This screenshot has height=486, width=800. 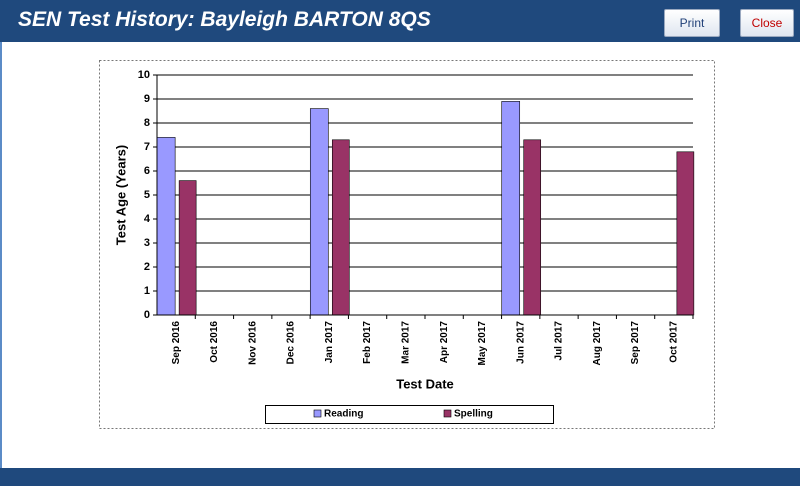 What do you see at coordinates (473, 414) in the screenshot?
I see `legend-label: Spelling` at bounding box center [473, 414].